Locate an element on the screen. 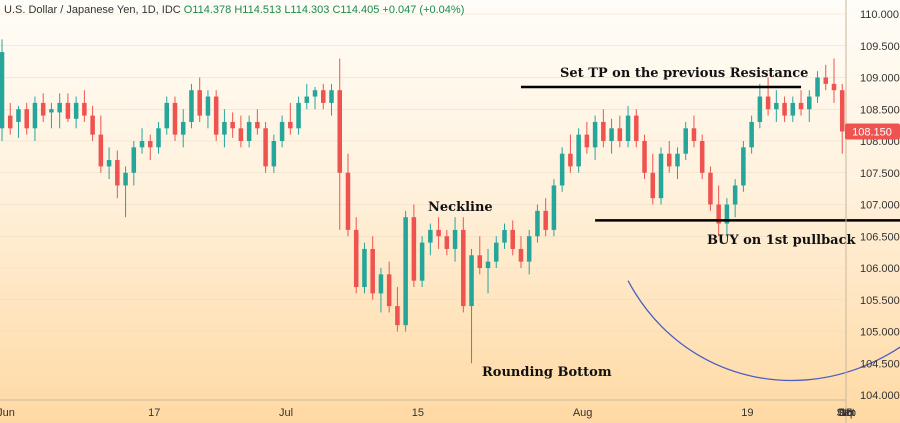  y-tick-label: 107.000 is located at coordinates (880, 206).